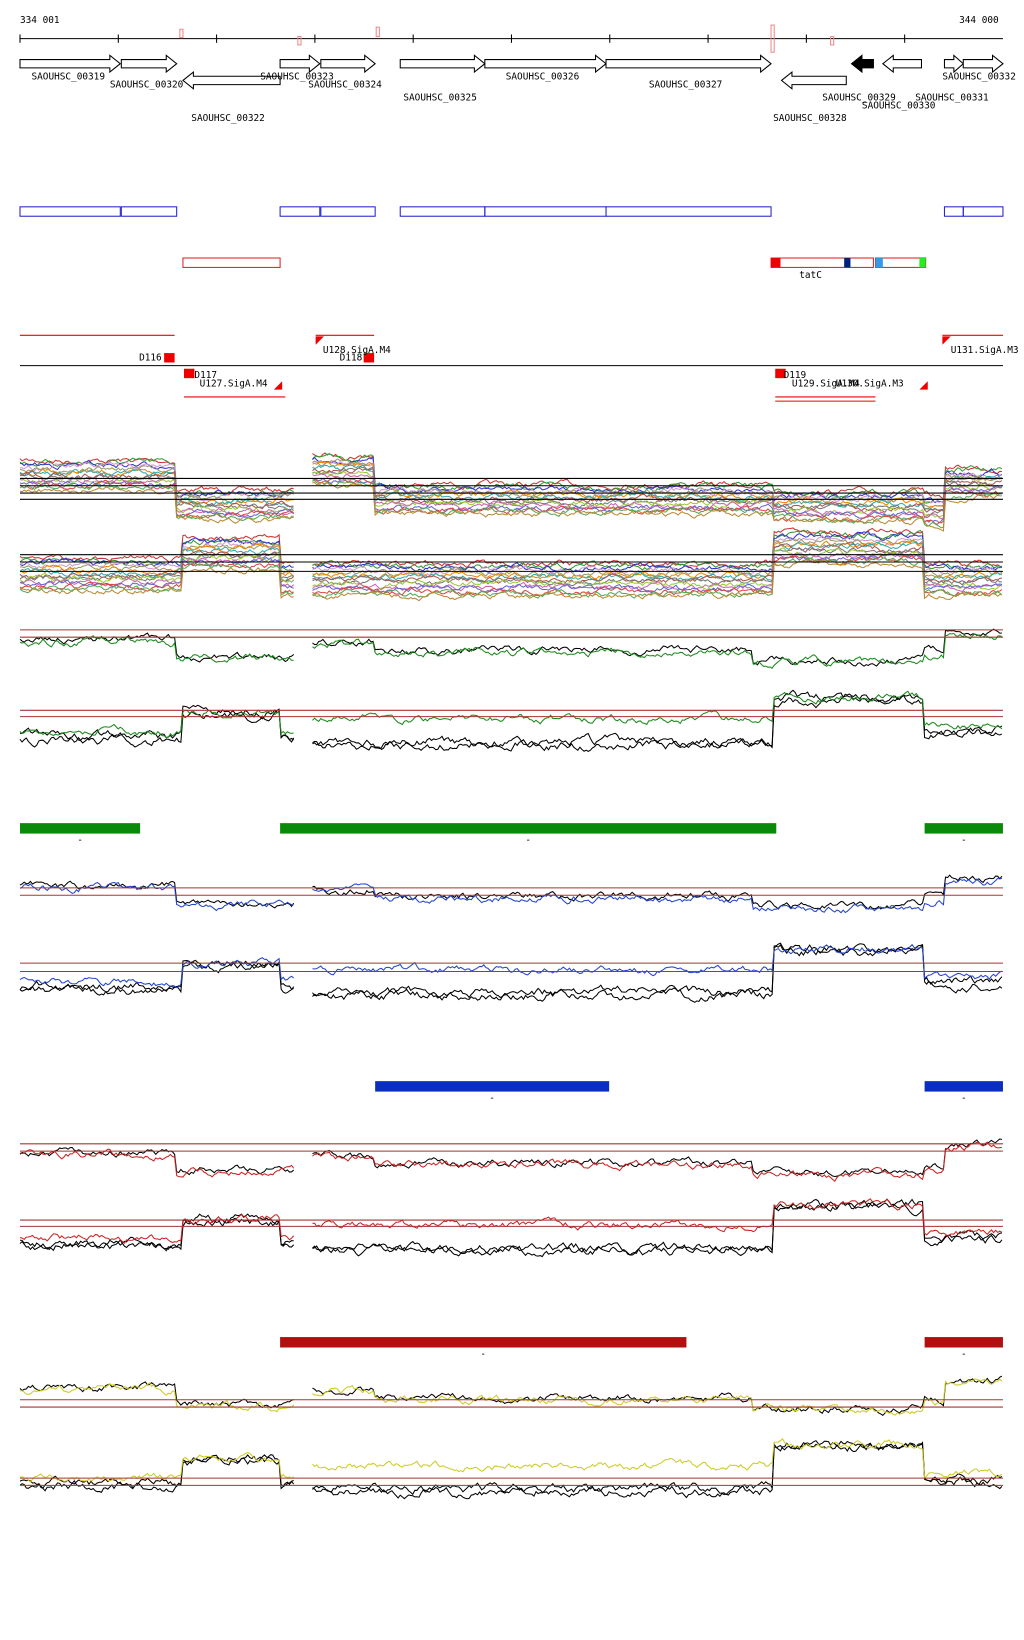  I want to click on feature-label: D119, so click(795, 375).